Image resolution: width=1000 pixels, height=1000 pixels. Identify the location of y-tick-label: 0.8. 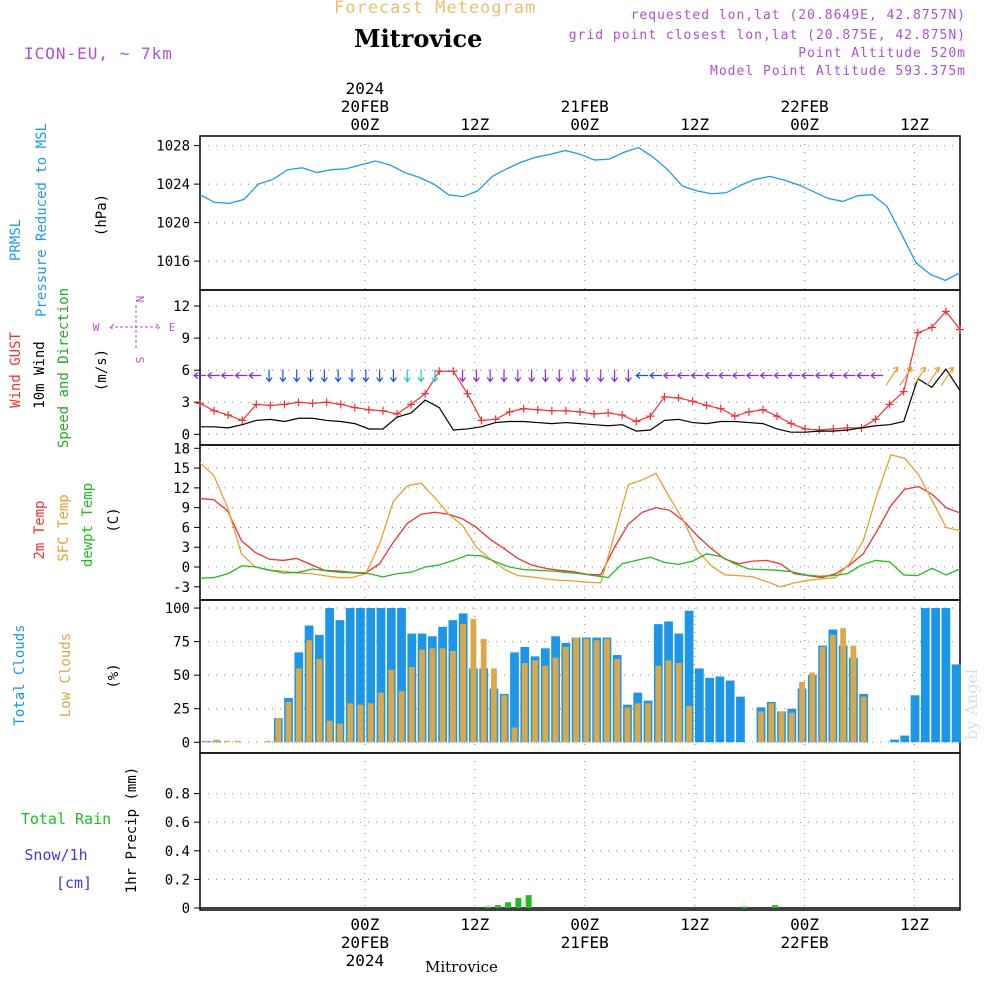
(177, 795).